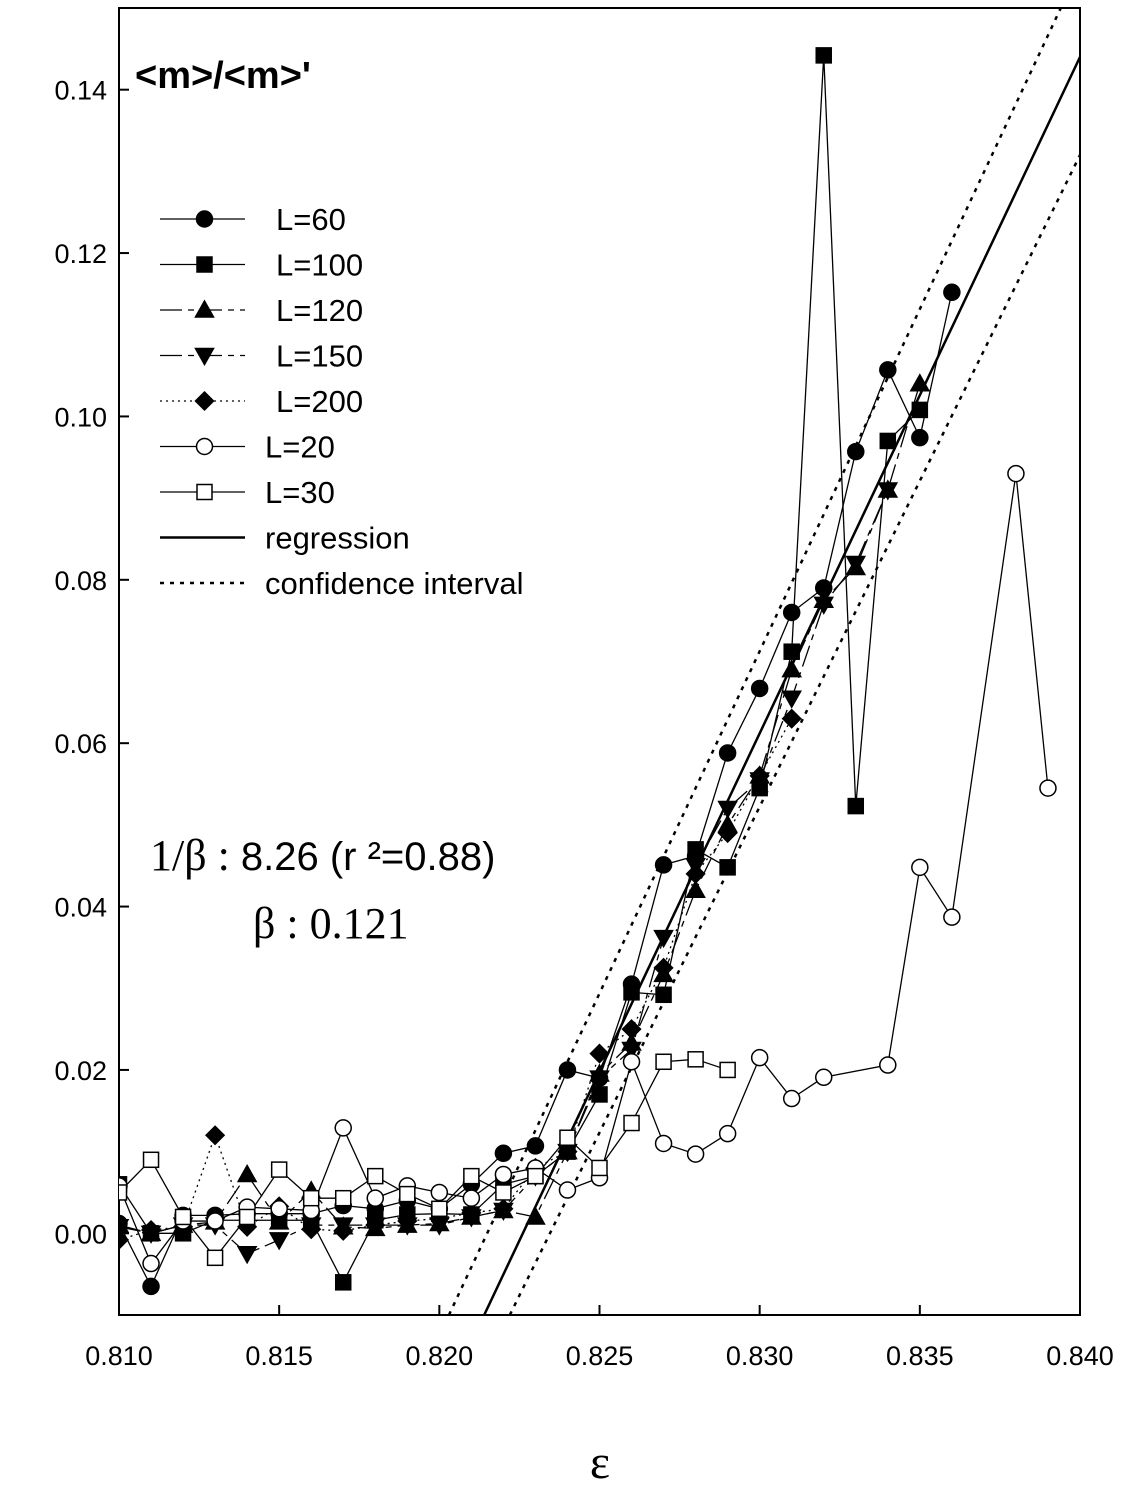 The width and height of the screenshot is (1138, 1486). I want to click on x-tick-label: 0.825, so click(600, 1356).